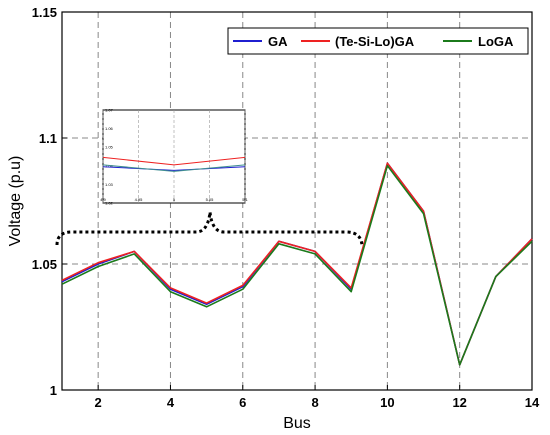 Image resolution: width=550 pixels, height=435 pixels. Describe the element at coordinates (109, 128) in the screenshot. I see `inset-y-tick-label: 1.06` at that location.